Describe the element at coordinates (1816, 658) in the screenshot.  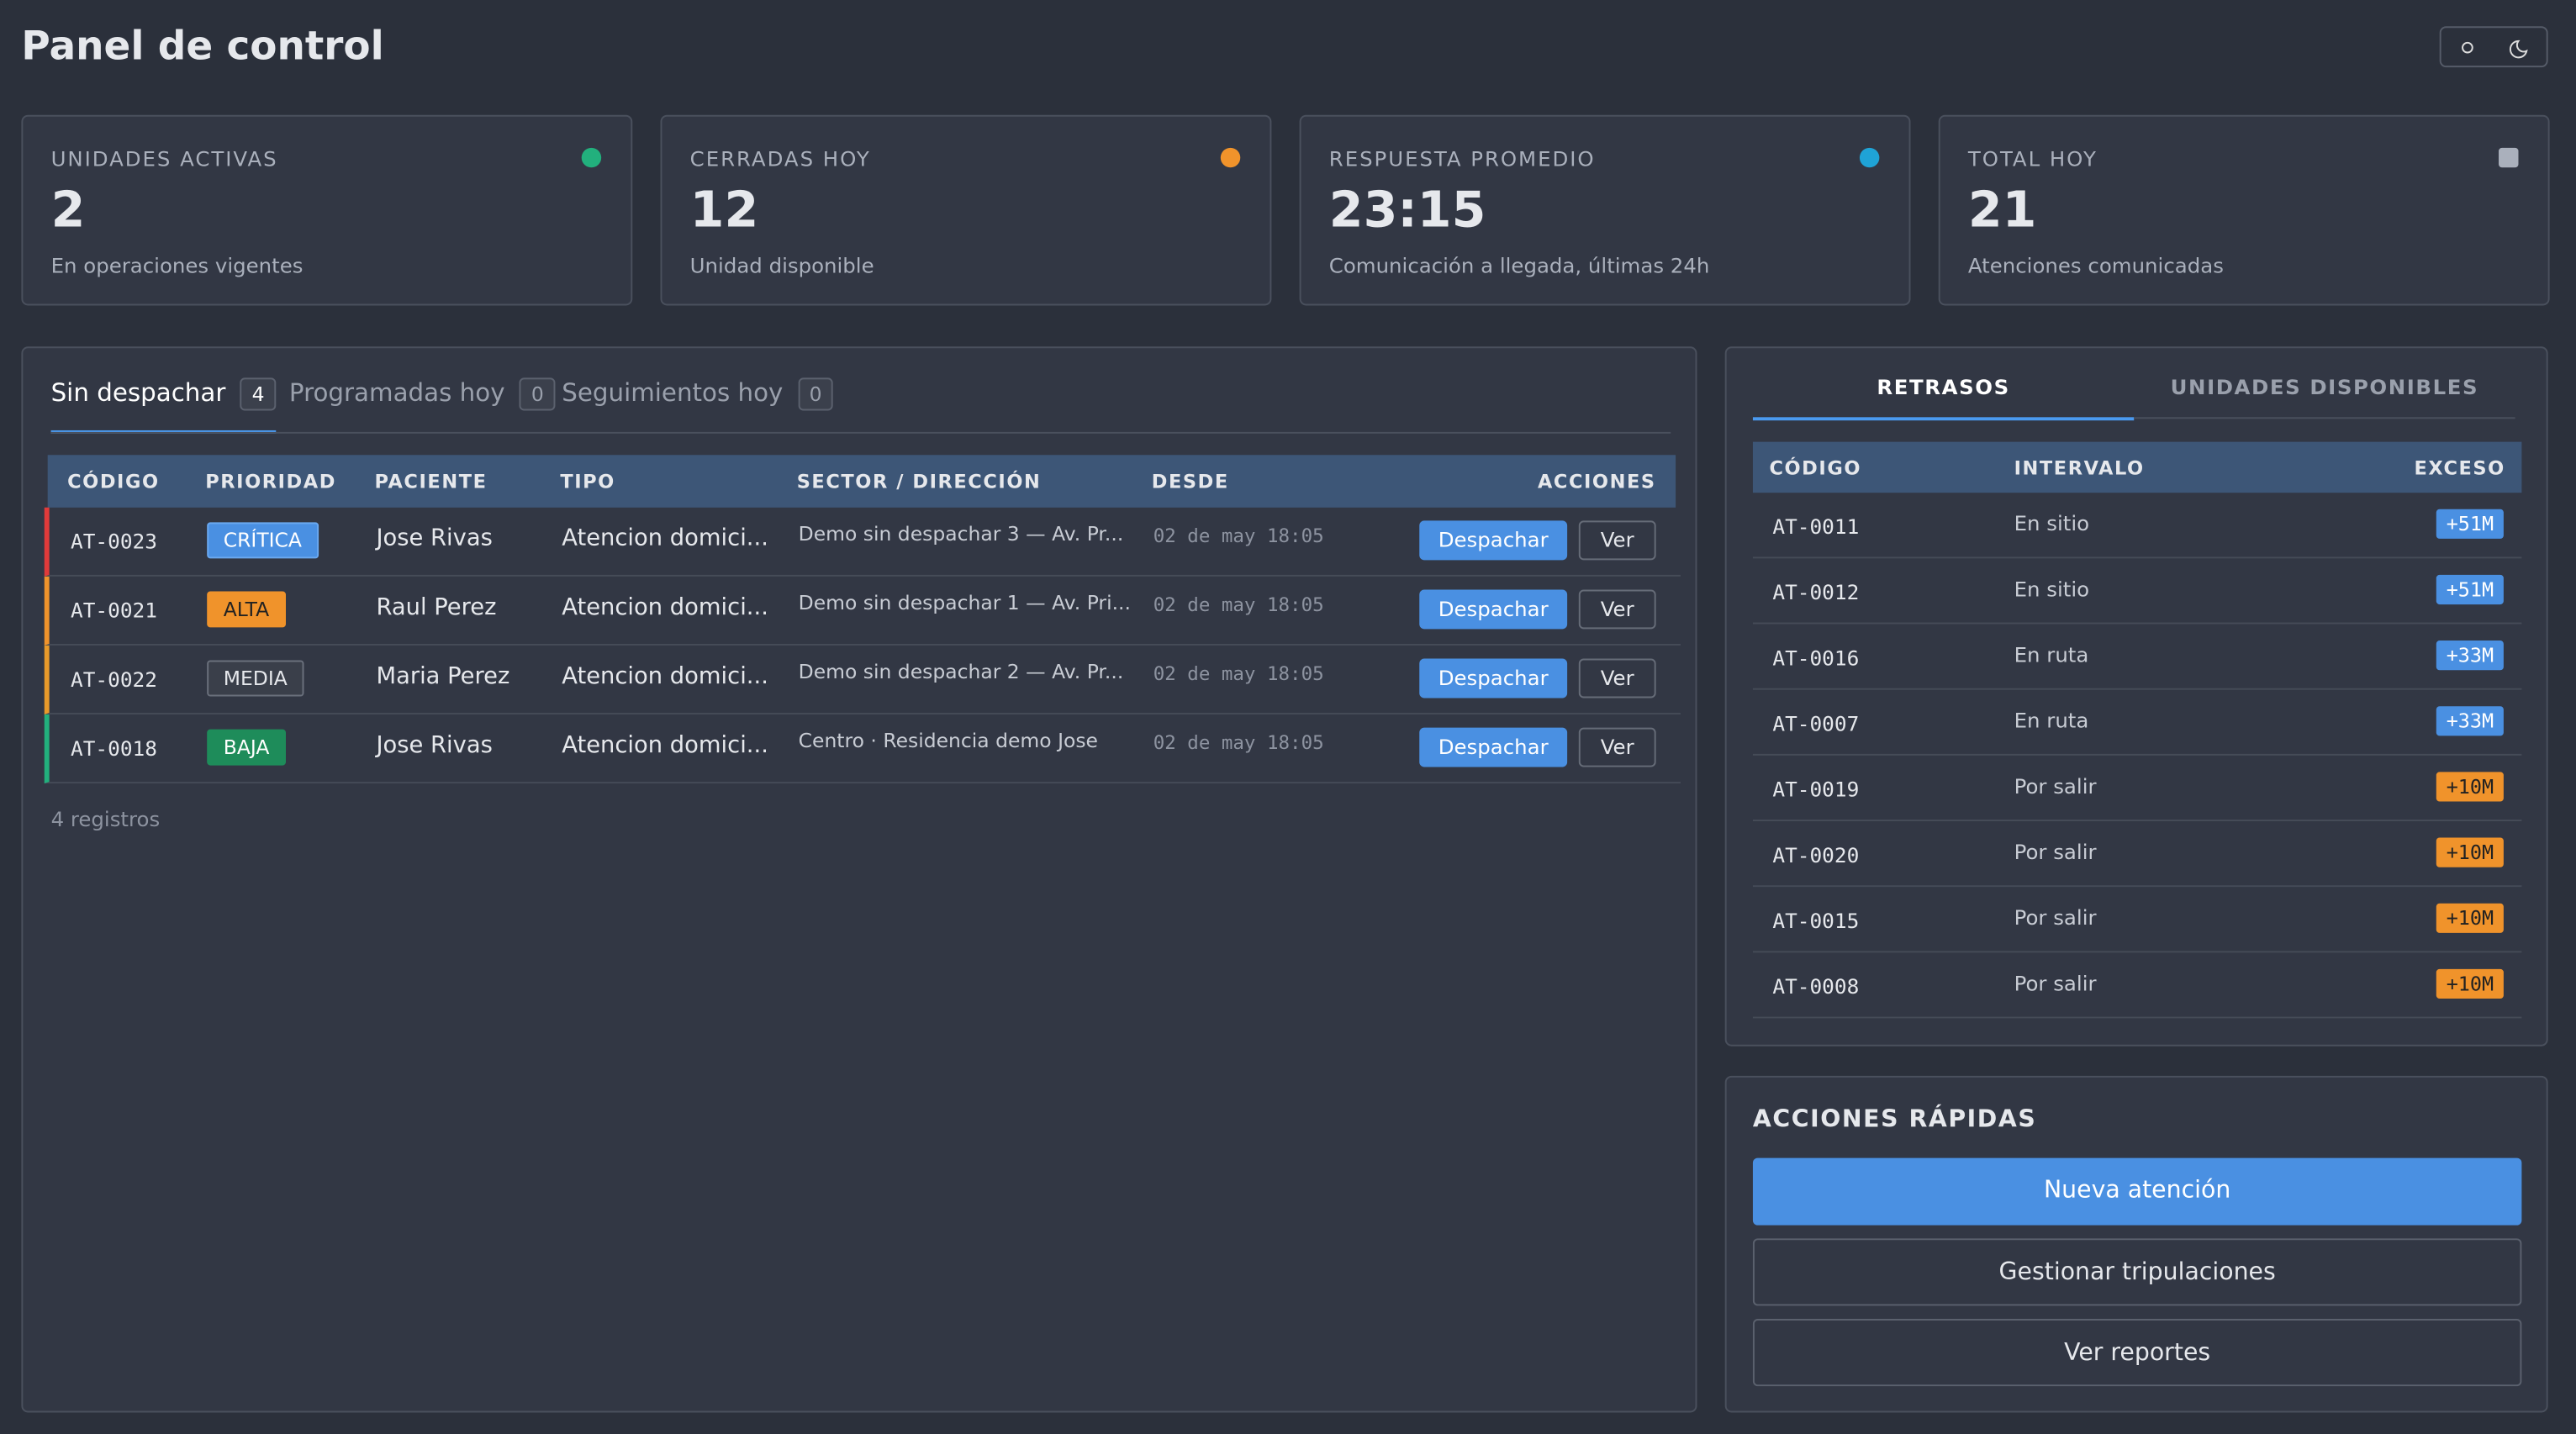
I see `code: AT-0016` at that location.